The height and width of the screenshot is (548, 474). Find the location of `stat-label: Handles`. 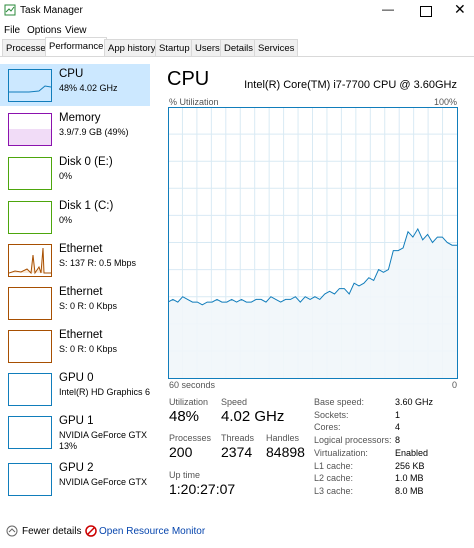

stat-label: Handles is located at coordinates (283, 438).